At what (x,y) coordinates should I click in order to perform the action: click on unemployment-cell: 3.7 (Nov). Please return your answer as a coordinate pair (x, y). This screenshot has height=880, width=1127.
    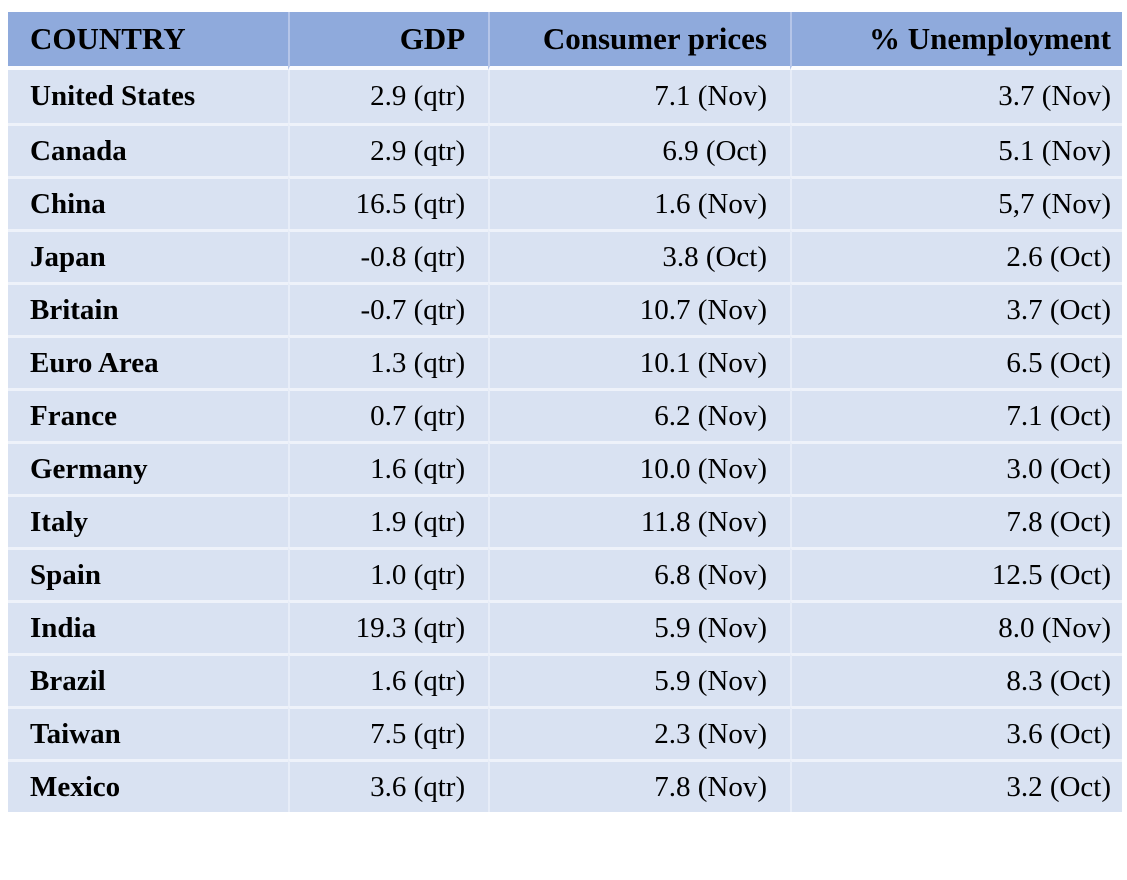
    Looking at the image, I should click on (956, 96).